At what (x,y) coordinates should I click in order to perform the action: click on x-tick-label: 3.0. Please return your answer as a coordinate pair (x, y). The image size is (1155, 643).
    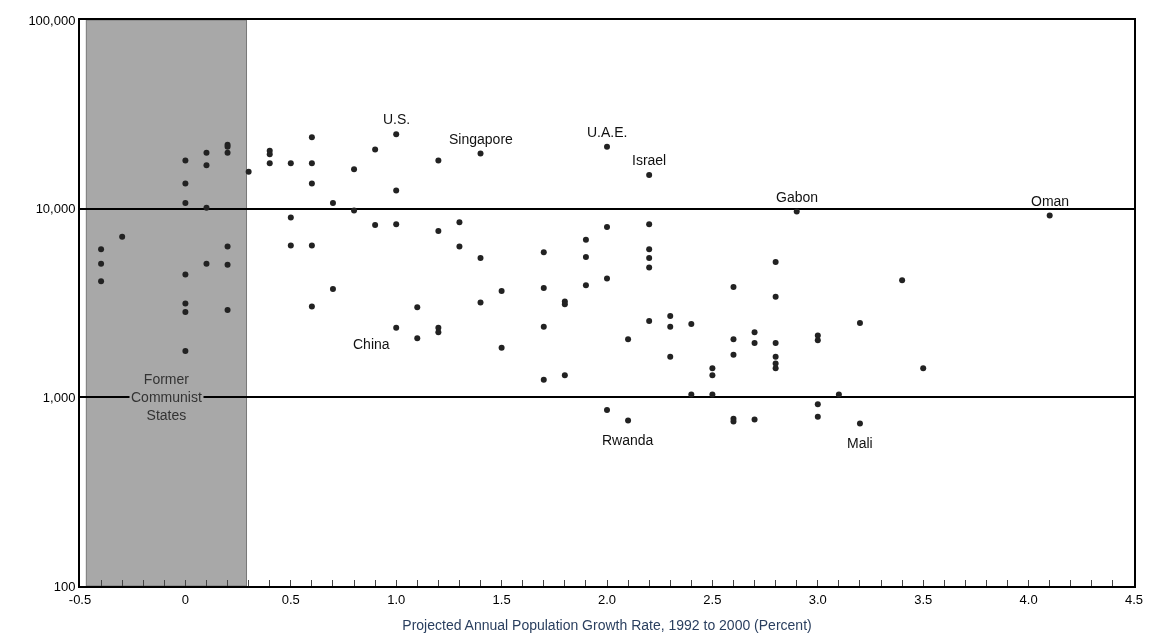
    Looking at the image, I should click on (817, 599).